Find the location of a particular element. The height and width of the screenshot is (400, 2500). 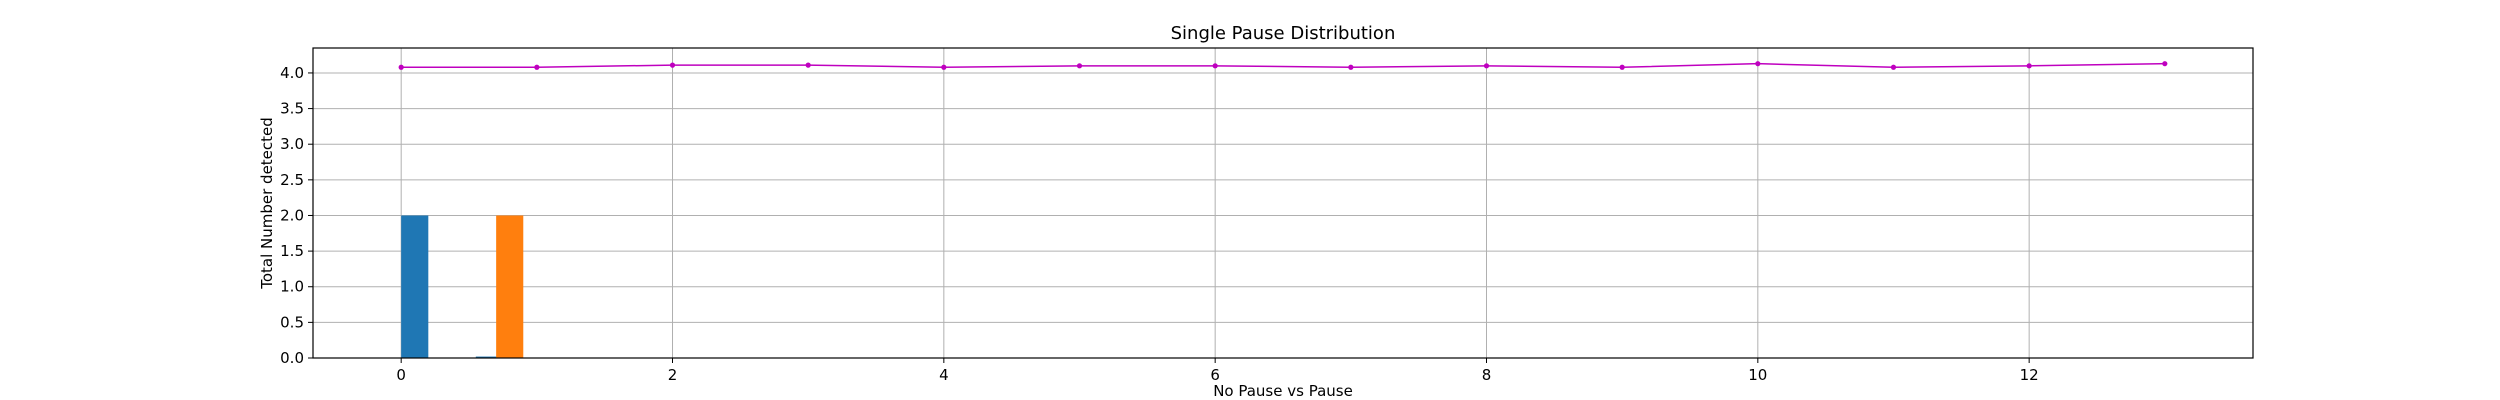

line-series is located at coordinates (1283, 65).